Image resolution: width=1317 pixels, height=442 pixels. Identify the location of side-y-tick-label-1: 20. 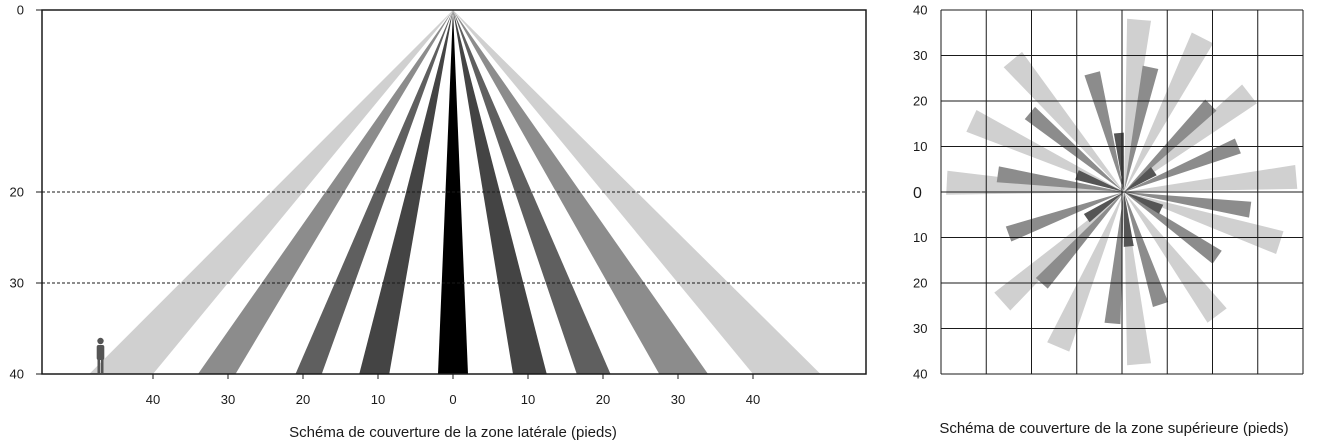
(17, 192).